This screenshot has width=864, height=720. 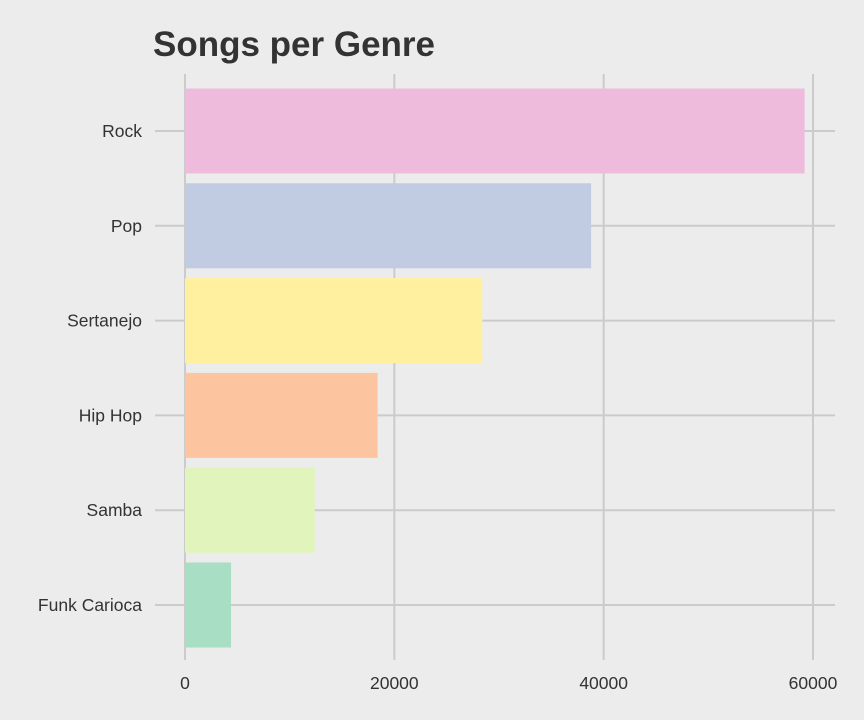 What do you see at coordinates (250, 510) in the screenshot?
I see `bar-samba` at bounding box center [250, 510].